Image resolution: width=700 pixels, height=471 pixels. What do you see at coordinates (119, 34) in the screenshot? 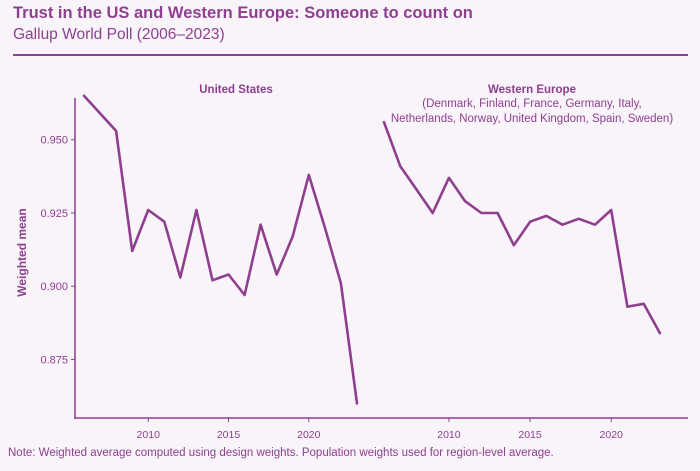
I see `chart-subtitle: Gallup World Poll (2006–2023)` at bounding box center [119, 34].